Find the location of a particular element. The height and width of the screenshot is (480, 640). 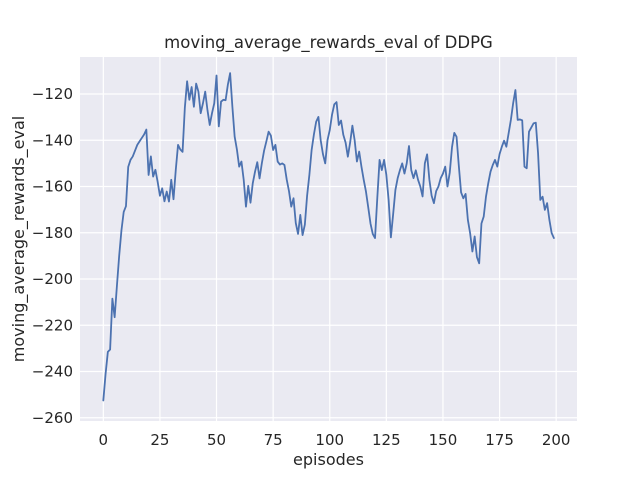

y-tick-label--140: −140 is located at coordinates (52, 140).